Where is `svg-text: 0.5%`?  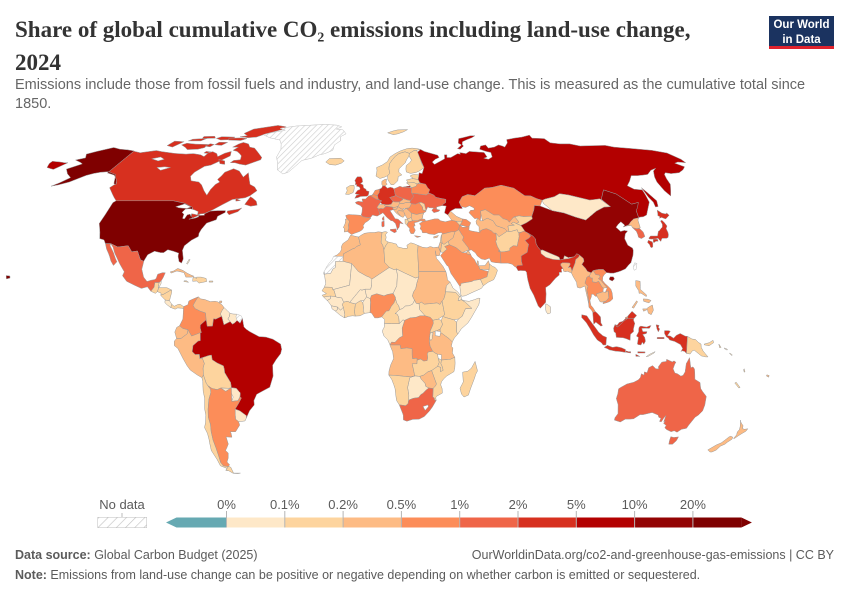 svg-text: 0.5% is located at coordinates (402, 504).